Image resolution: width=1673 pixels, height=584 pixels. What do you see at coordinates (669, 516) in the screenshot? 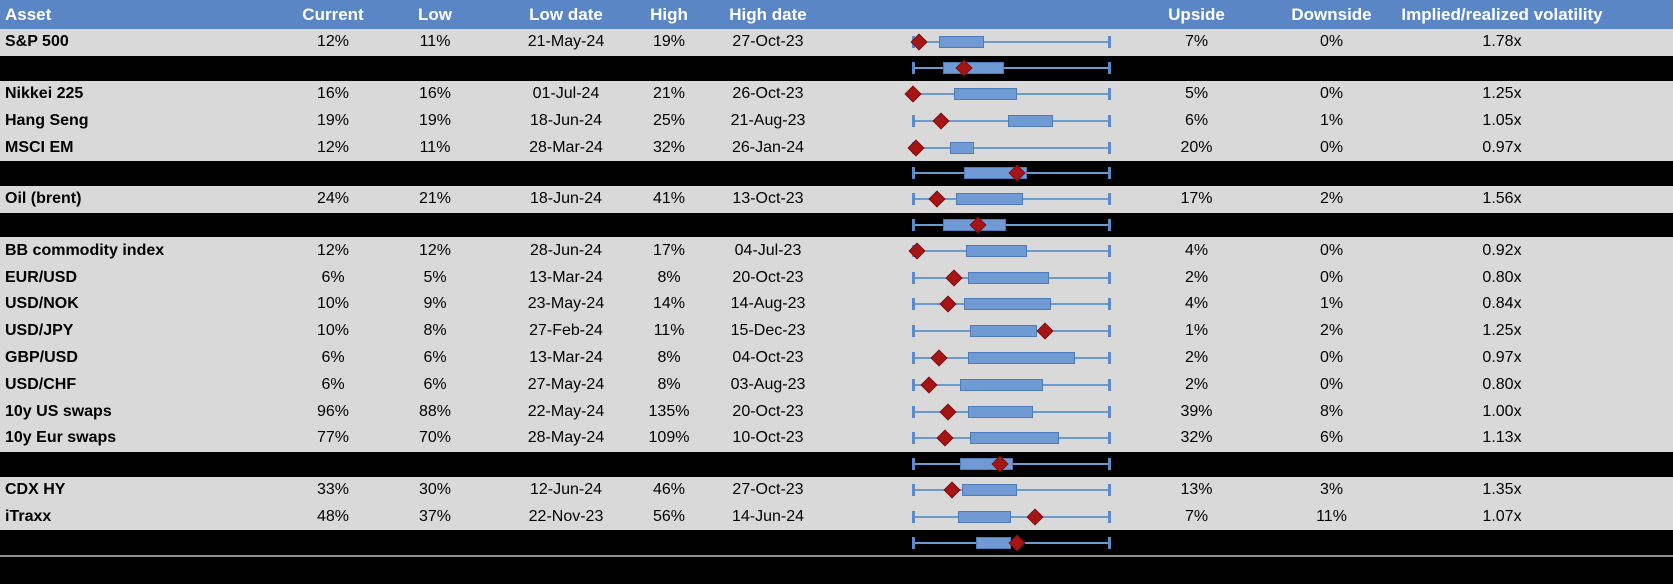
I see `cell-high: 56%` at bounding box center [669, 516].